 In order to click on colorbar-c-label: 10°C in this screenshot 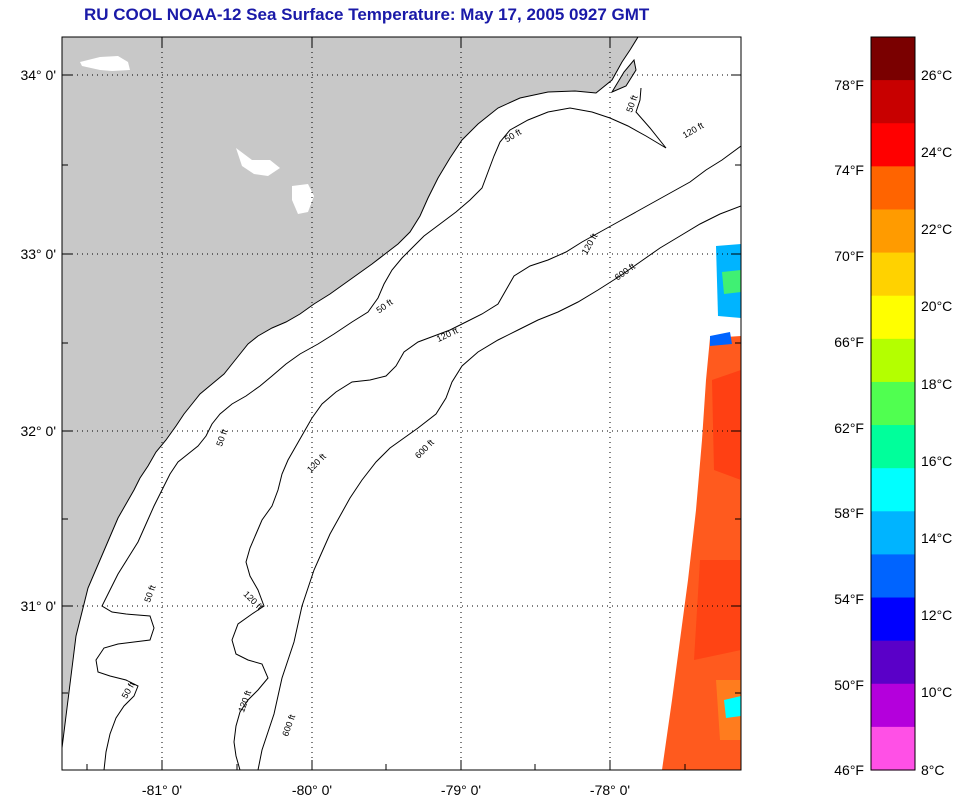, I will do `click(936, 692)`.